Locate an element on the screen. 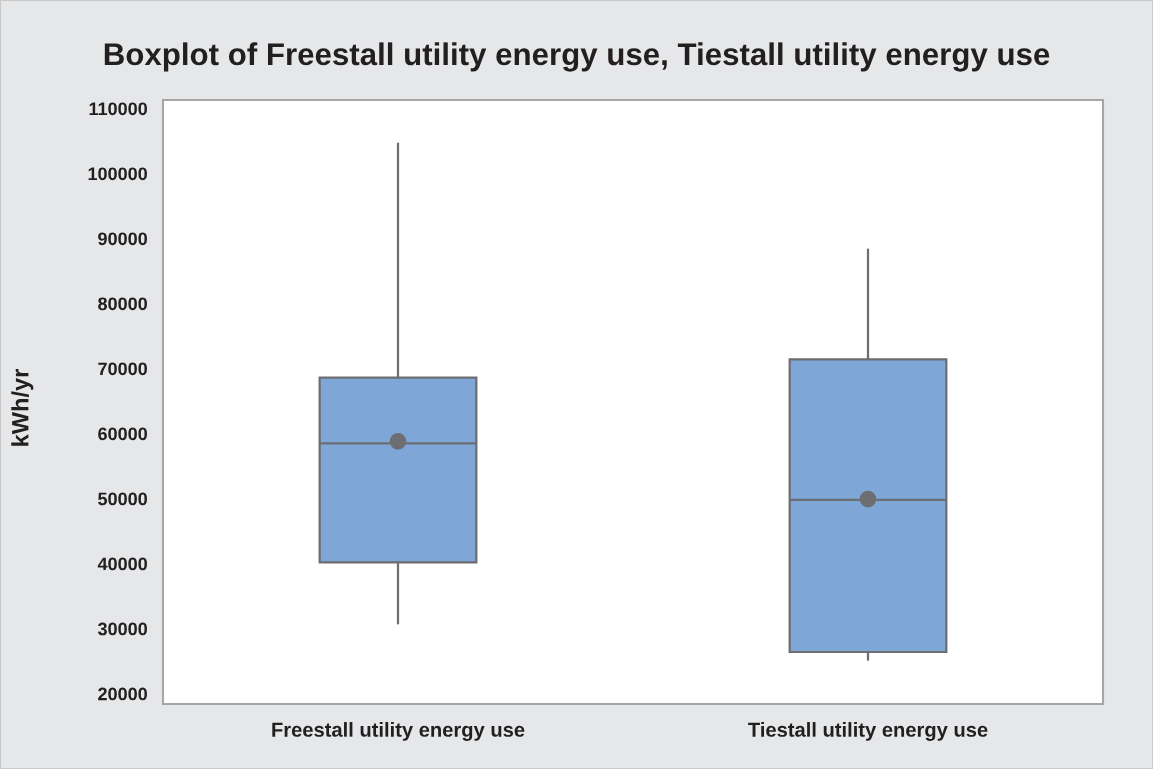  y-tick-label: 110000 is located at coordinates (118, 109).